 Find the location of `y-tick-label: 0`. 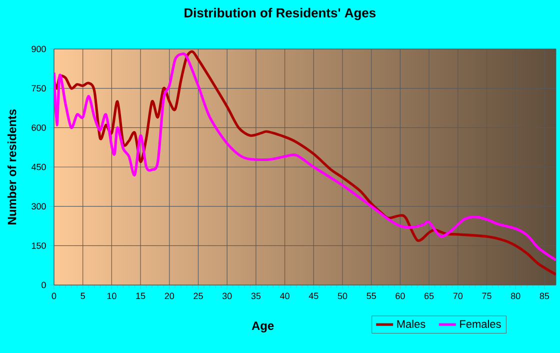

y-tick-label: 0 is located at coordinates (44, 285).